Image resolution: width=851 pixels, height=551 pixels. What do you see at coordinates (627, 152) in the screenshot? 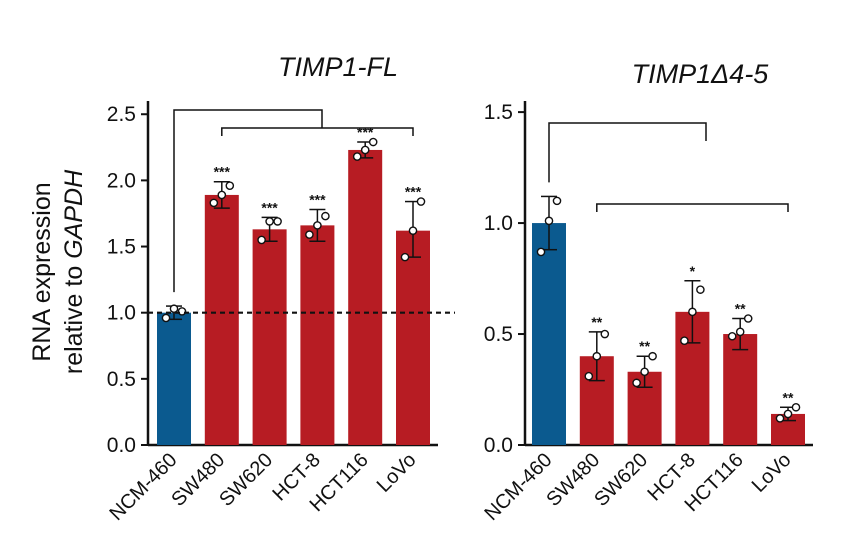
I see `panel2-bracket-control` at bounding box center [627, 152].